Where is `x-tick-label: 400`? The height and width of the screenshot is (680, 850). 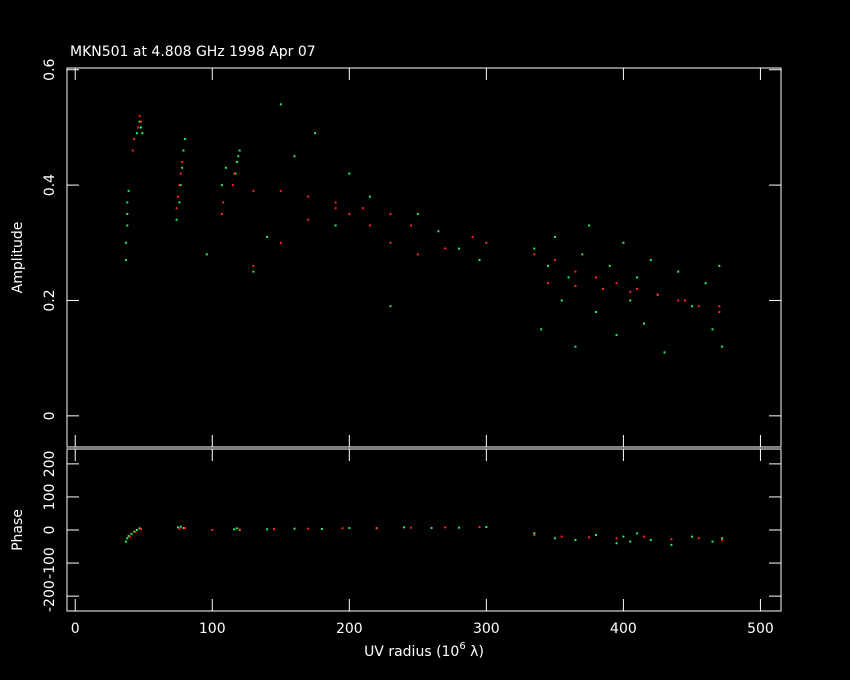
x-tick-label: 400 is located at coordinates (623, 629).